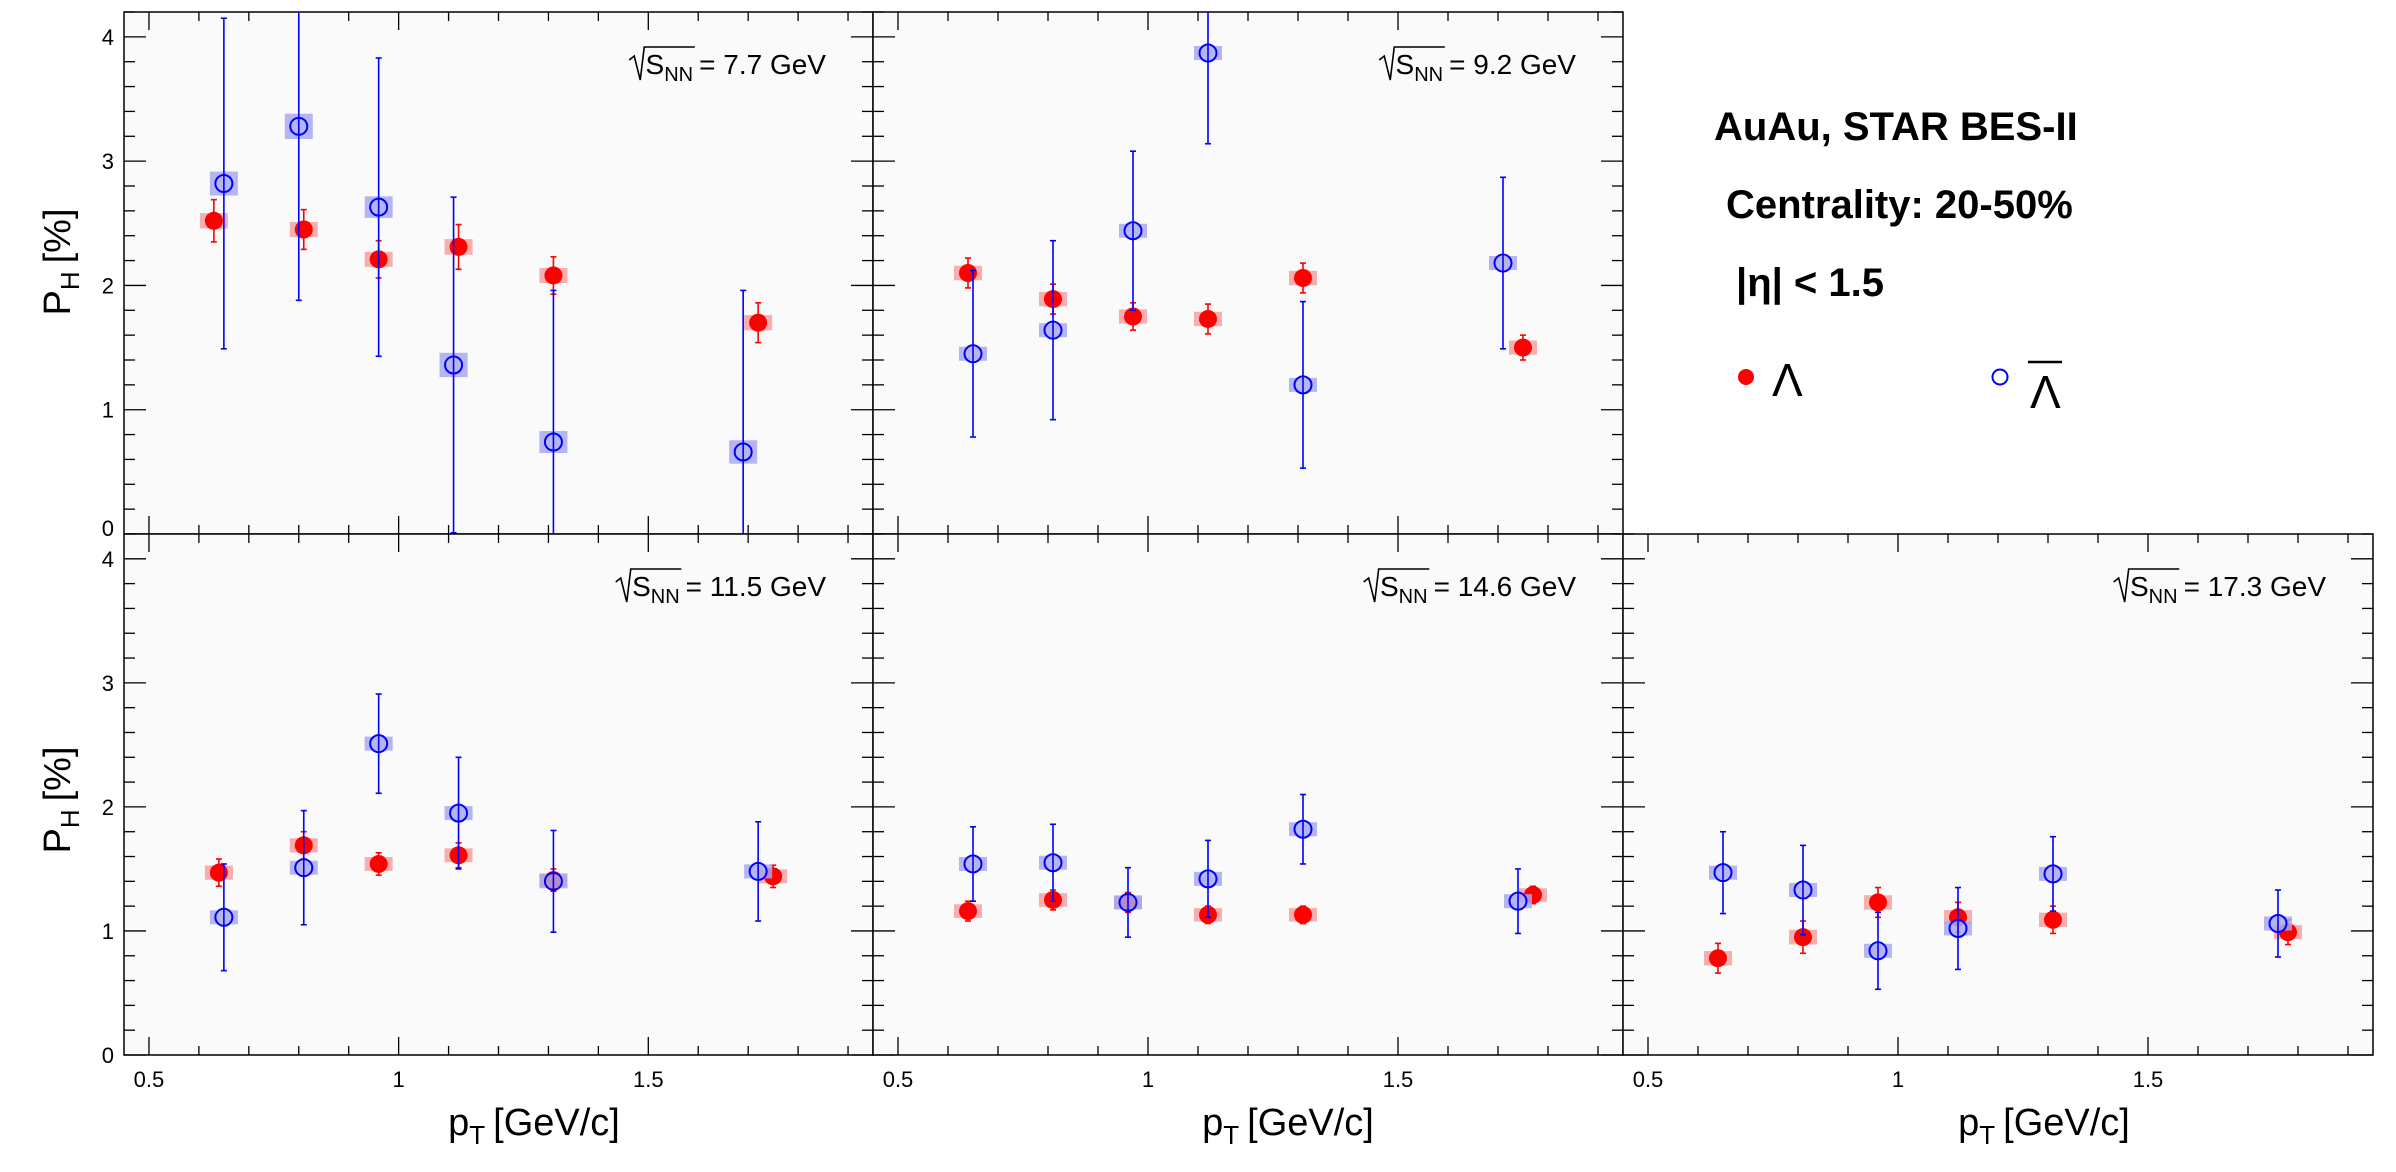  Describe the element at coordinates (1810, 283) in the screenshot. I see `legend-title-line-3: |η| < 1.5` at that location.